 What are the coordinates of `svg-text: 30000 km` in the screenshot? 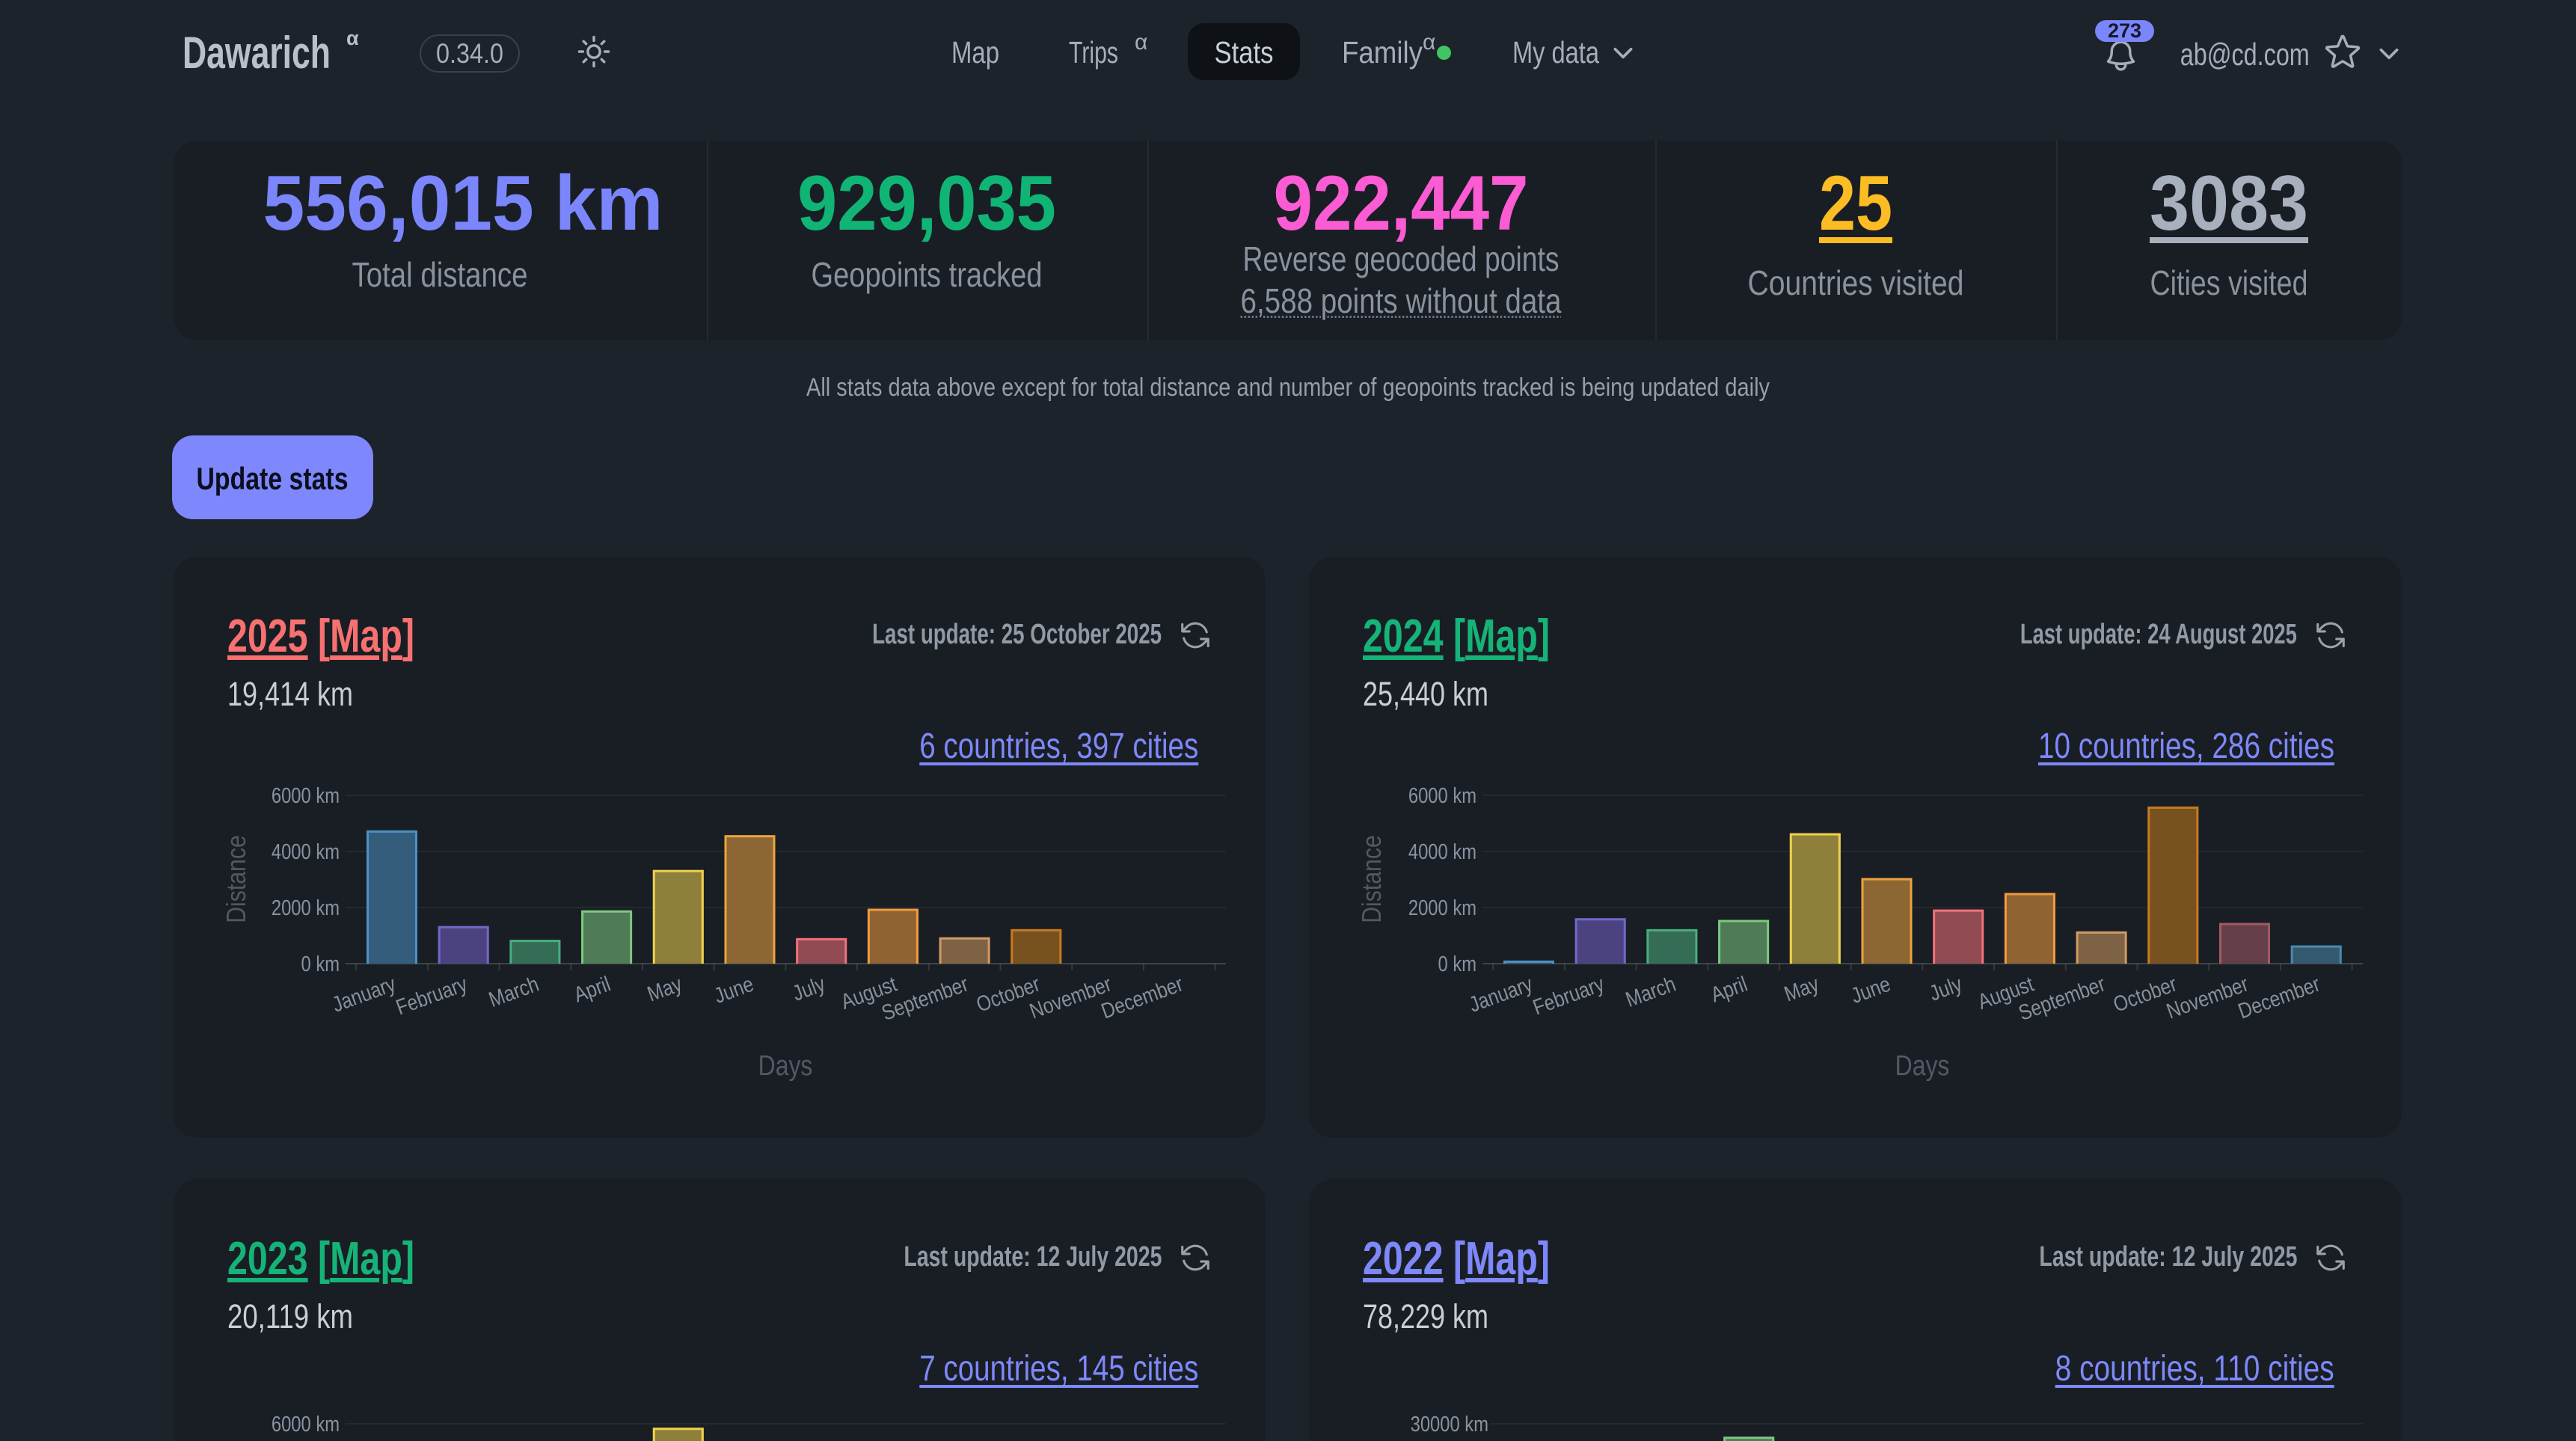 It's located at (1449, 1424).